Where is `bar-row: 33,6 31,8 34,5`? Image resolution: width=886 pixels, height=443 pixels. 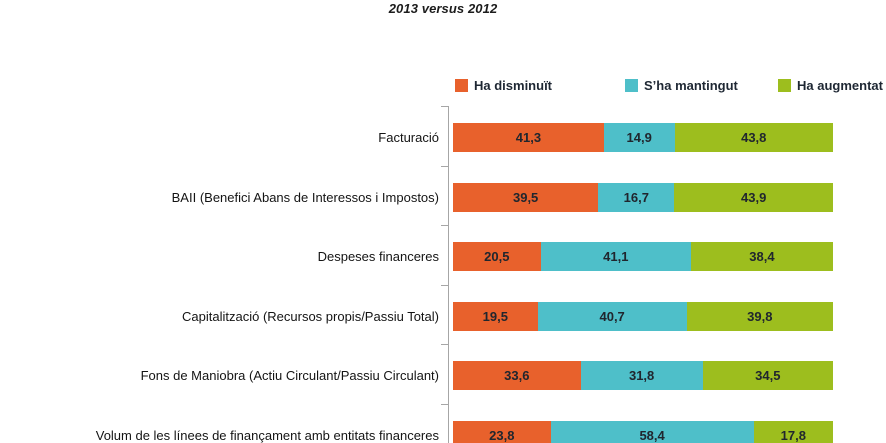 bar-row: 33,6 31,8 34,5 is located at coordinates (643, 375).